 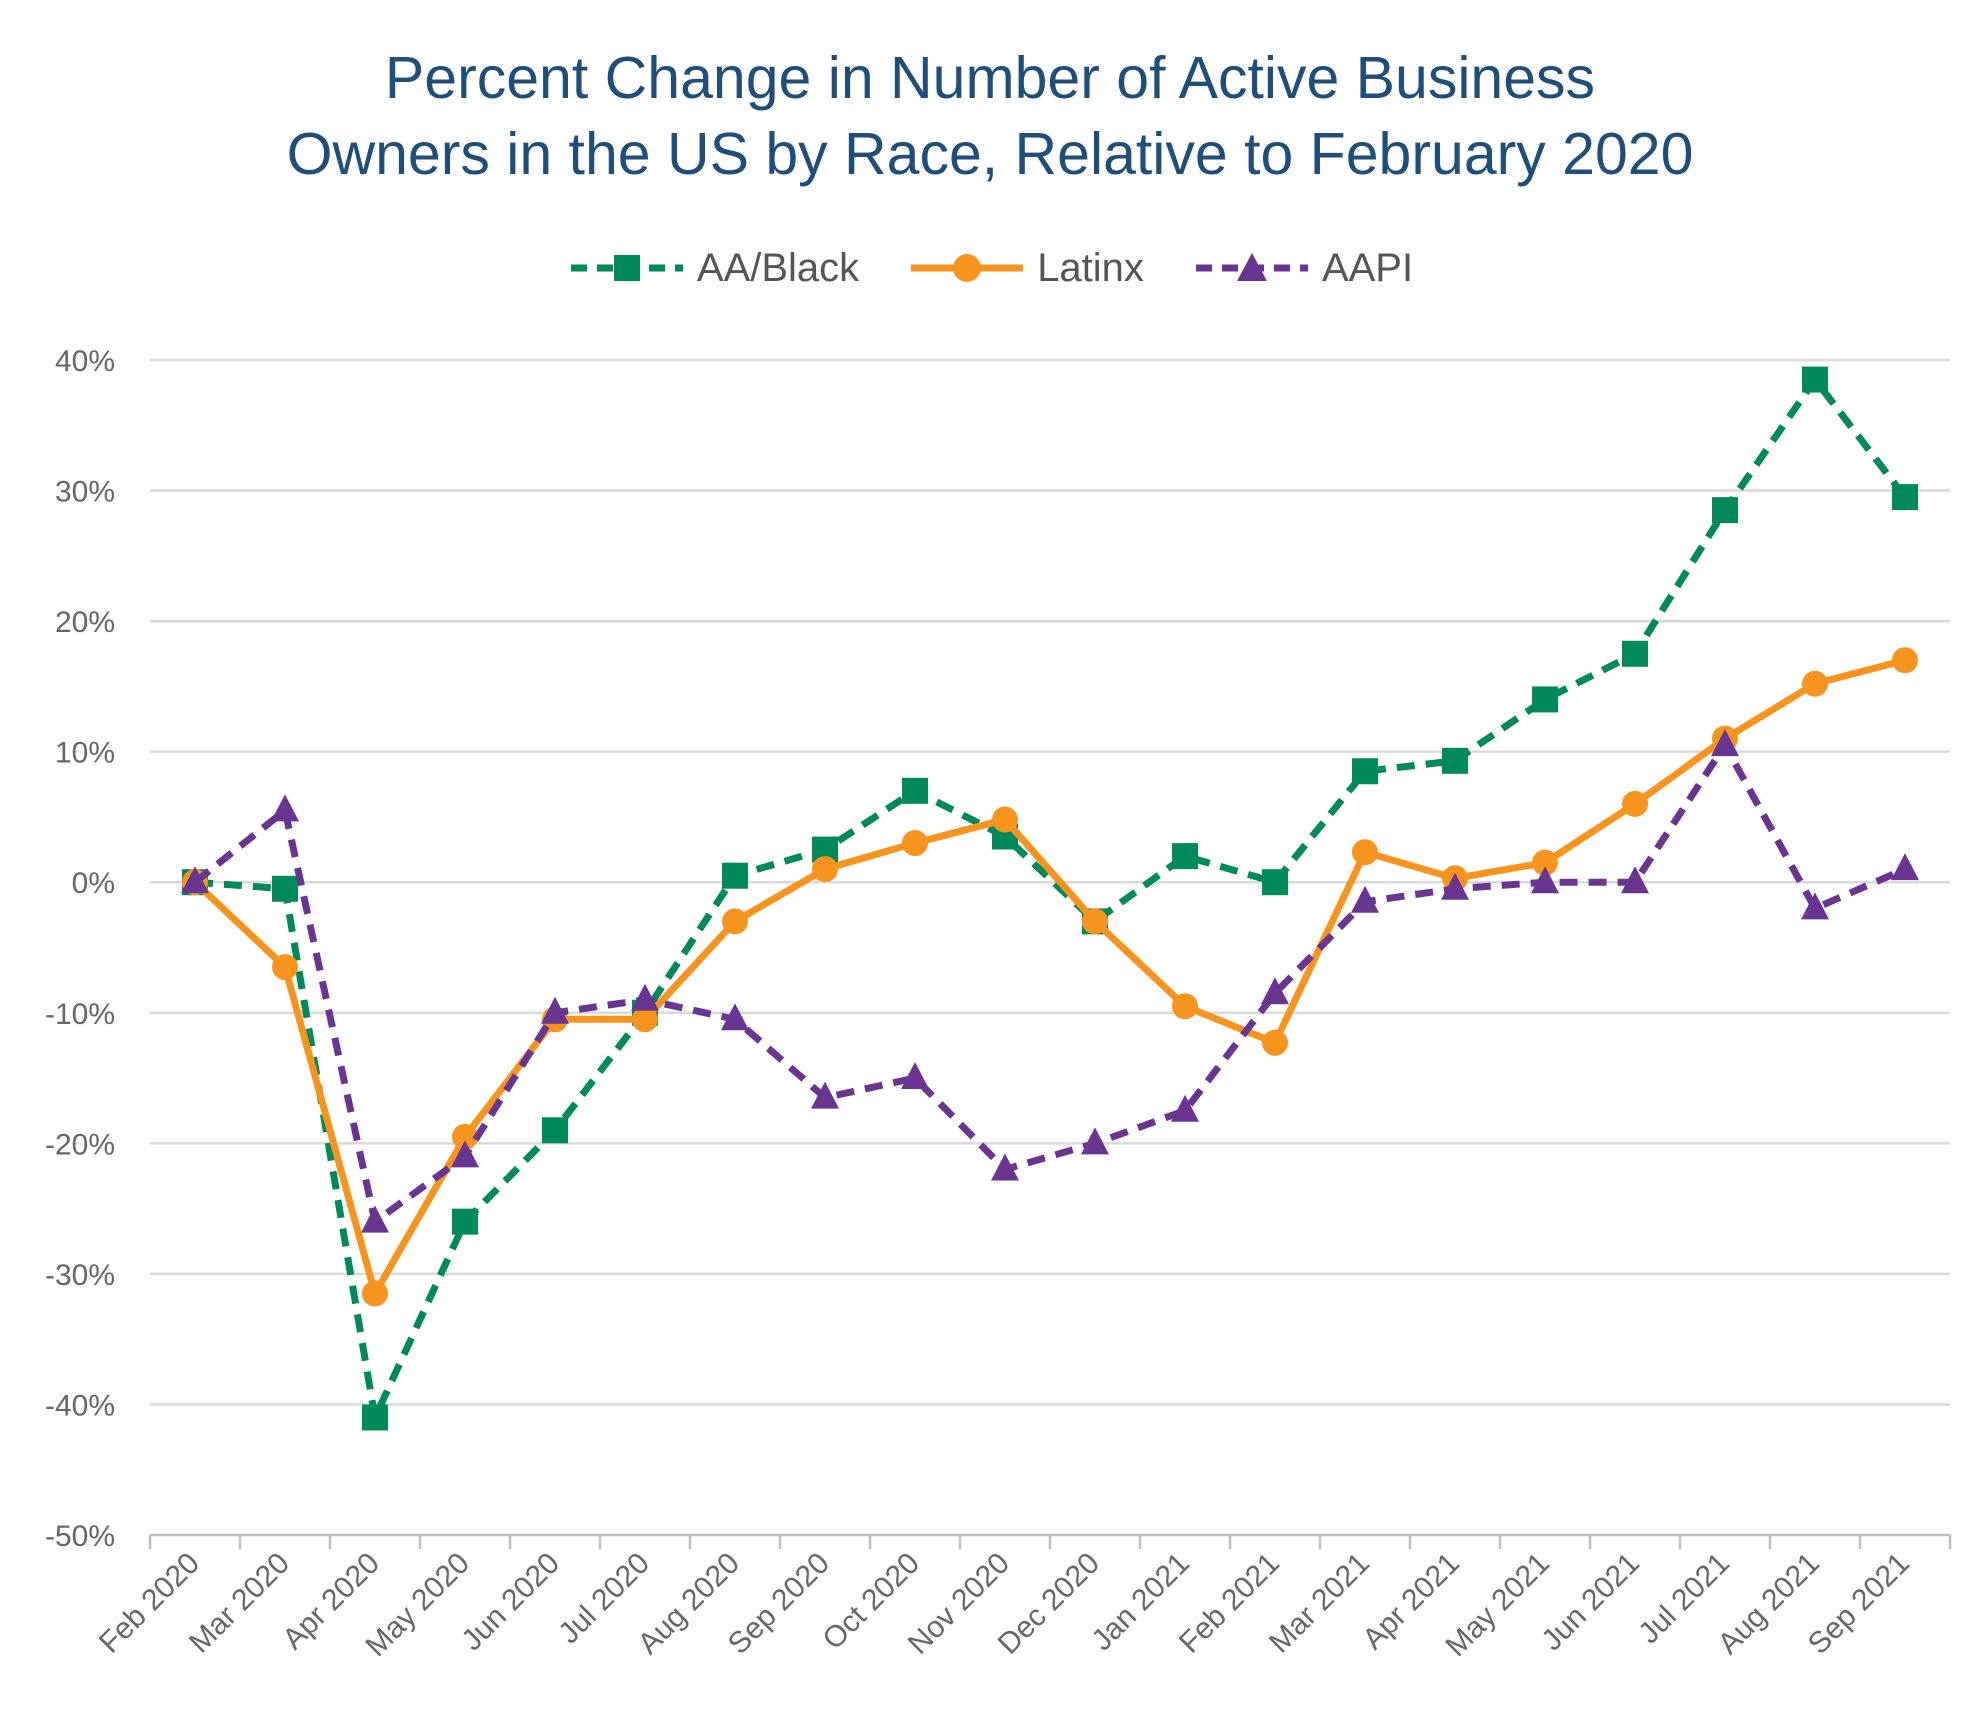 I want to click on x-tick-label: Mar 2020, so click(x=239, y=1603).